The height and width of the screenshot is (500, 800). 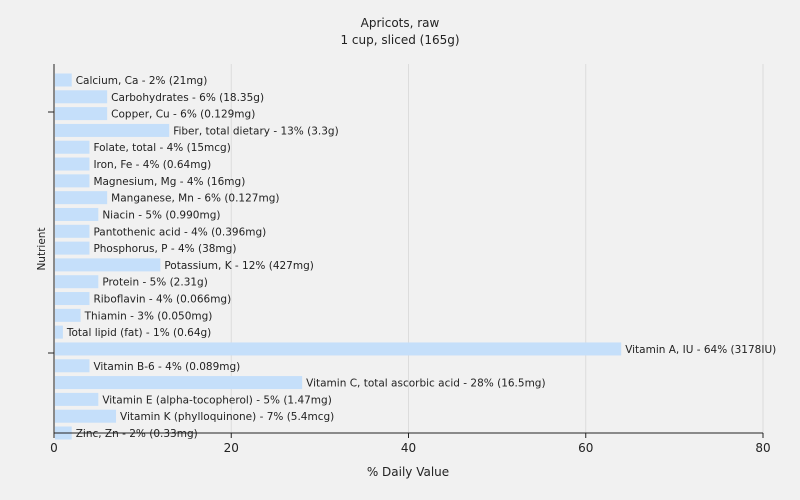 What do you see at coordinates (161, 148) in the screenshot?
I see `bar-label: Folate, total - 4% (15mcg)` at bounding box center [161, 148].